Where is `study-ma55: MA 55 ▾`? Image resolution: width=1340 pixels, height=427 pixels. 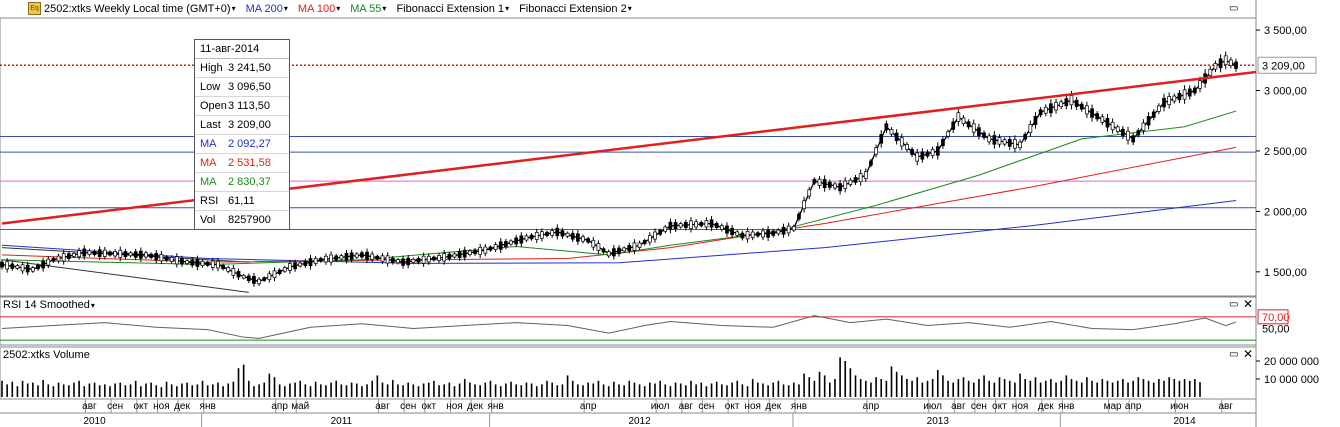 study-ma55: MA 55 ▾ is located at coordinates (368, 9).